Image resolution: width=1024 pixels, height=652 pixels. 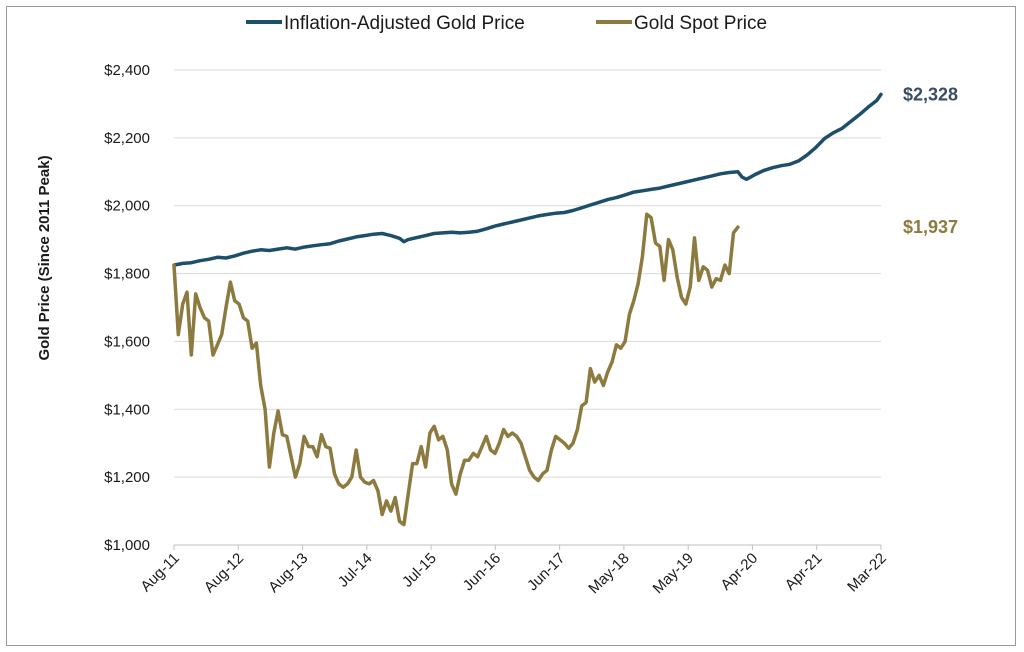 What do you see at coordinates (127, 138) in the screenshot?
I see `y-tick-label: $2,200` at bounding box center [127, 138].